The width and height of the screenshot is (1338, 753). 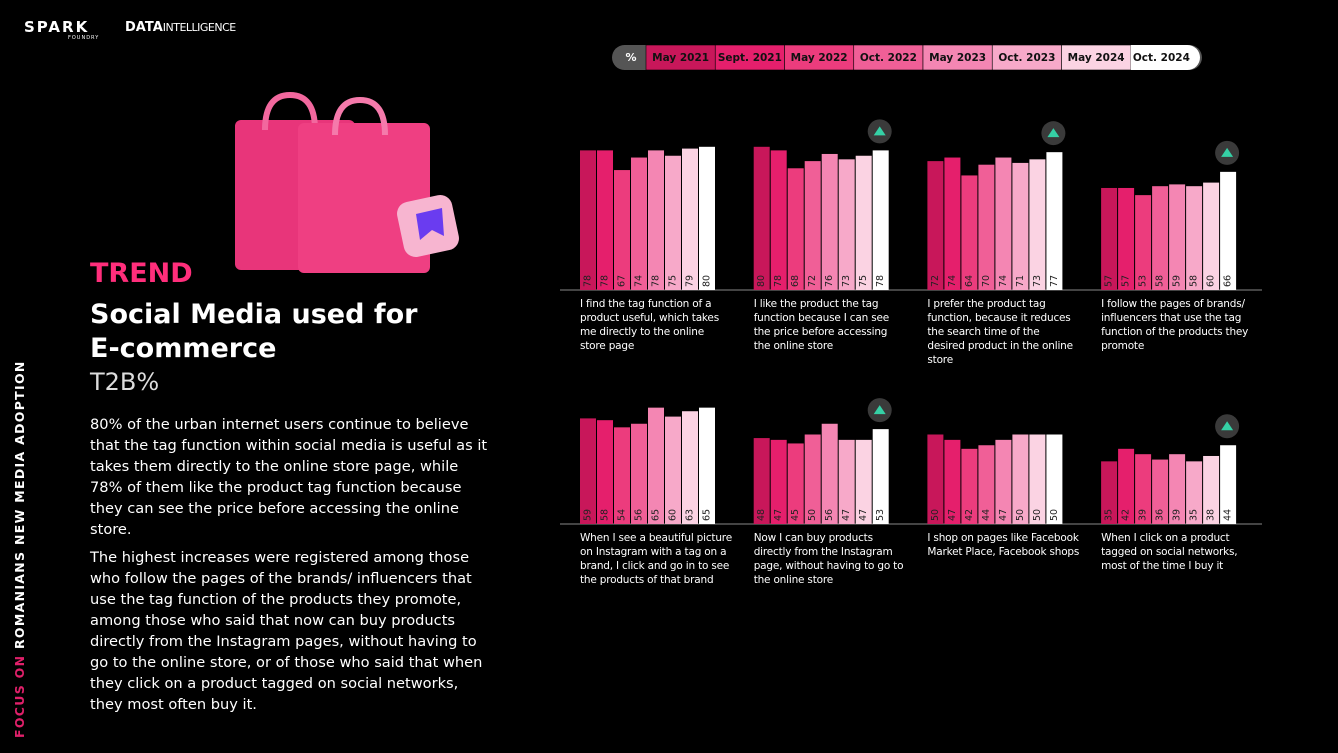 What do you see at coordinates (199, 27) in the screenshot?
I see `partner-sub: INTELLIGENCE` at bounding box center [199, 27].